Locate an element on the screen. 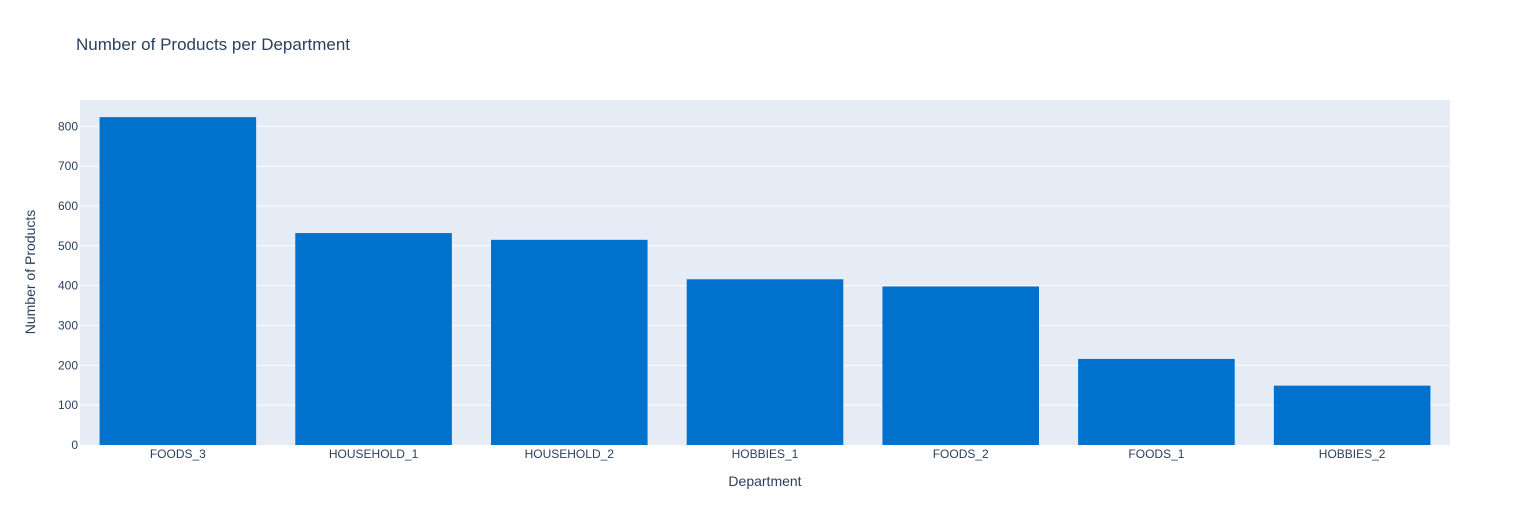  x-tick-label: FOODS_1 is located at coordinates (1156, 454).